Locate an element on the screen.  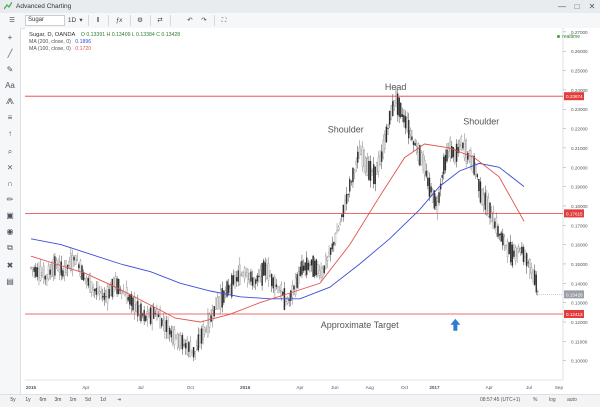
range-button-5d: 5d is located at coordinates (88, 400).